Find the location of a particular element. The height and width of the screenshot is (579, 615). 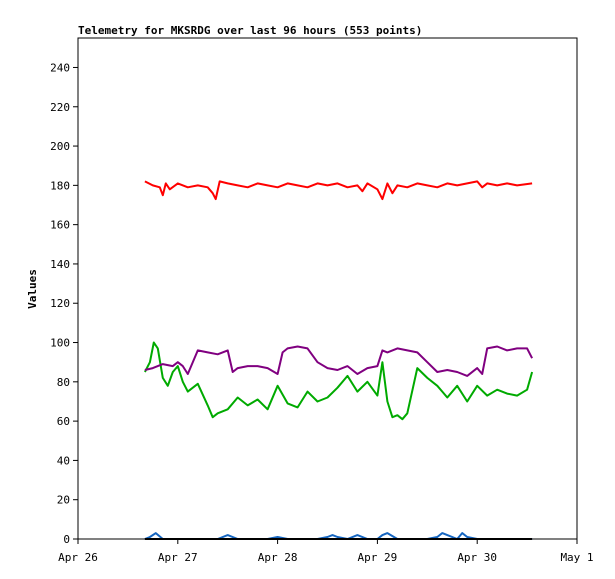

y-tick-label: 20 is located at coordinates (63, 500).